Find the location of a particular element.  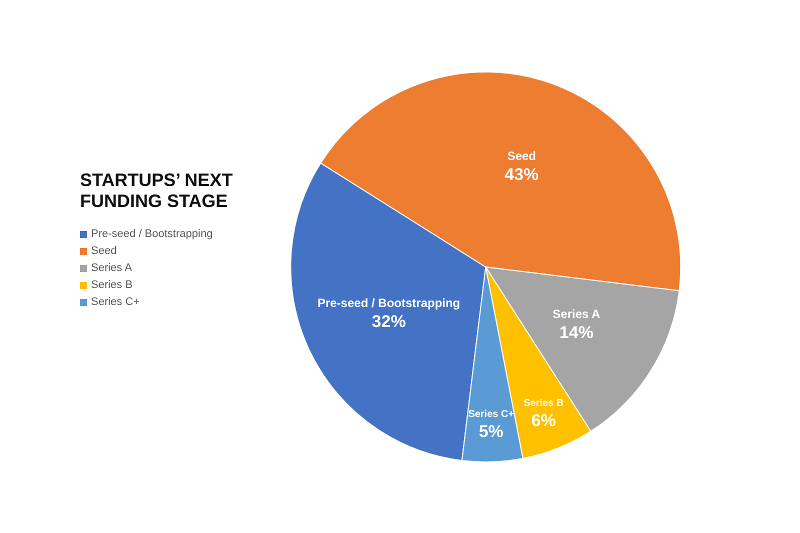

legend-label: Series C+ is located at coordinates (115, 302).